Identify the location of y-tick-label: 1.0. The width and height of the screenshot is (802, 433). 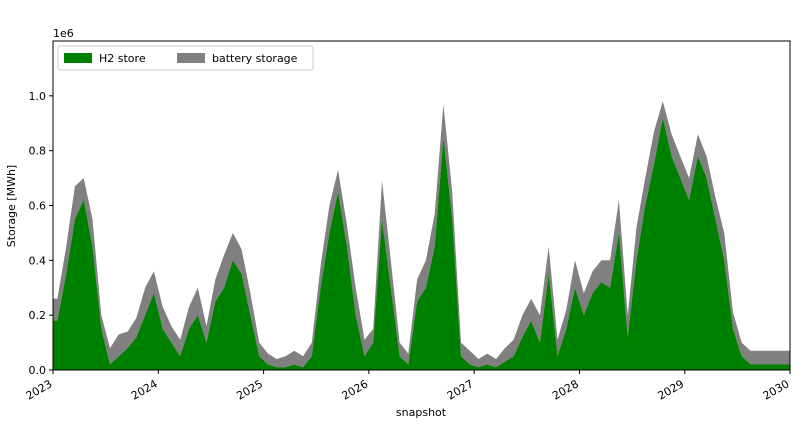
(38, 96).